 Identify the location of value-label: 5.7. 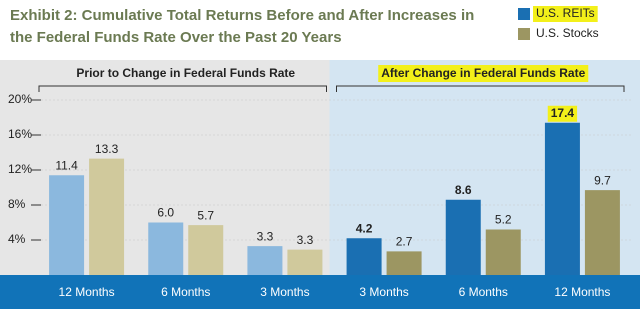
(205, 215).